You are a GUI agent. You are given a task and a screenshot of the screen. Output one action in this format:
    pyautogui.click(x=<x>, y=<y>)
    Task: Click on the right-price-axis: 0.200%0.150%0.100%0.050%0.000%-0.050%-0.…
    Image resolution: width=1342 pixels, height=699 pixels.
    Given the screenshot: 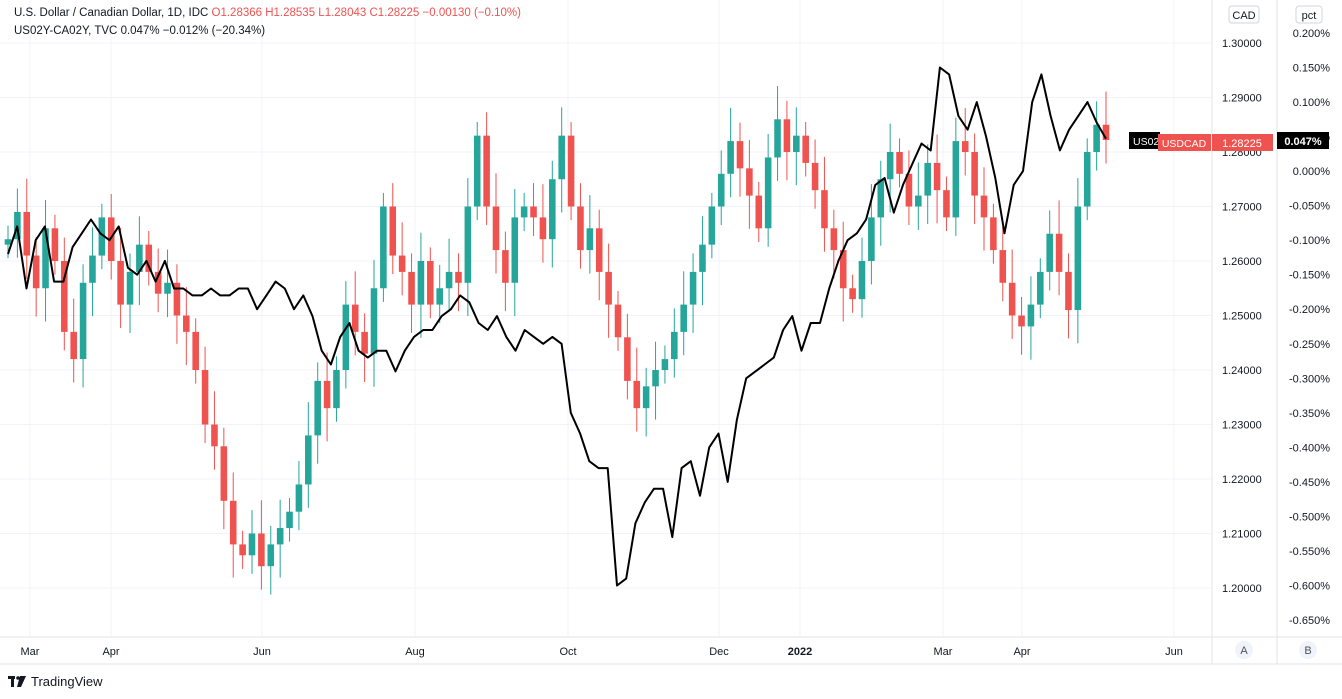 What is the action you would take?
    pyautogui.click(x=1309, y=327)
    